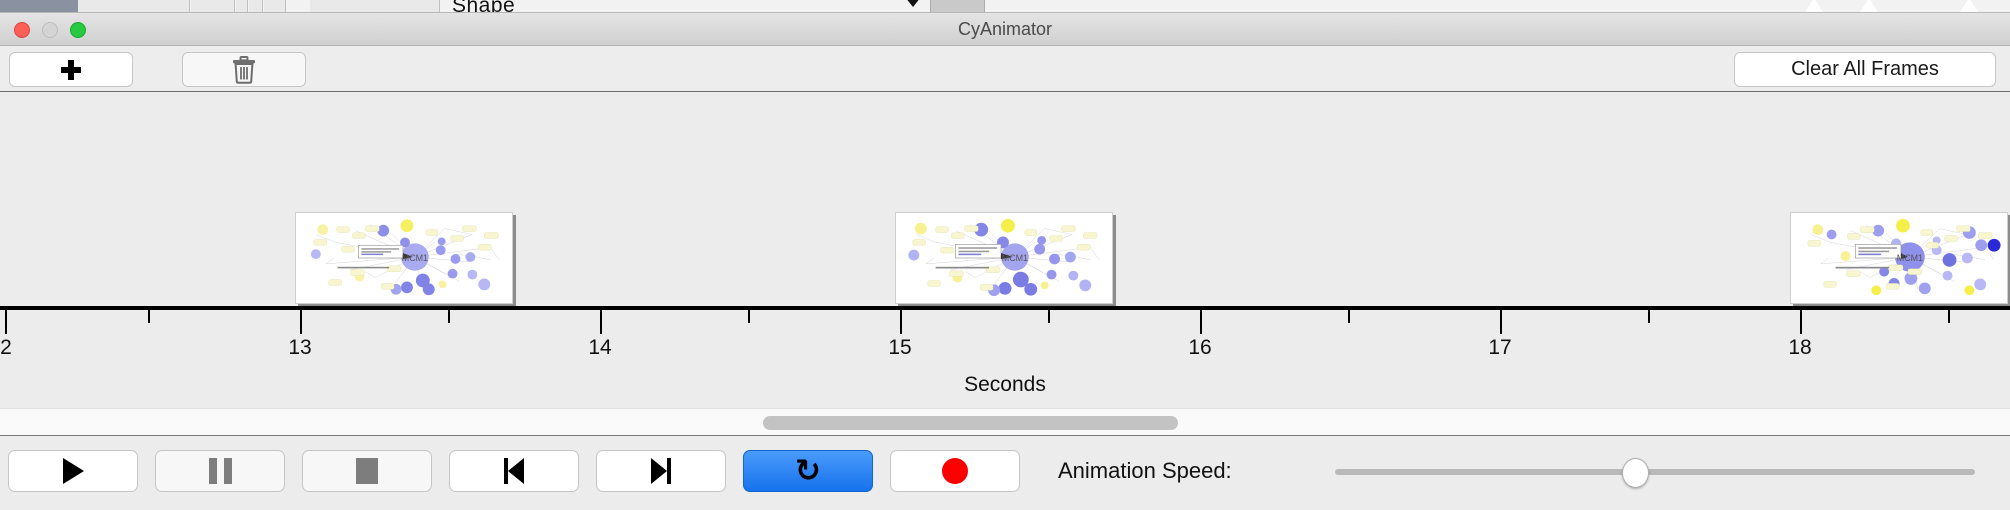 This screenshot has width=2010, height=510. I want to click on pause-button, so click(220, 471).